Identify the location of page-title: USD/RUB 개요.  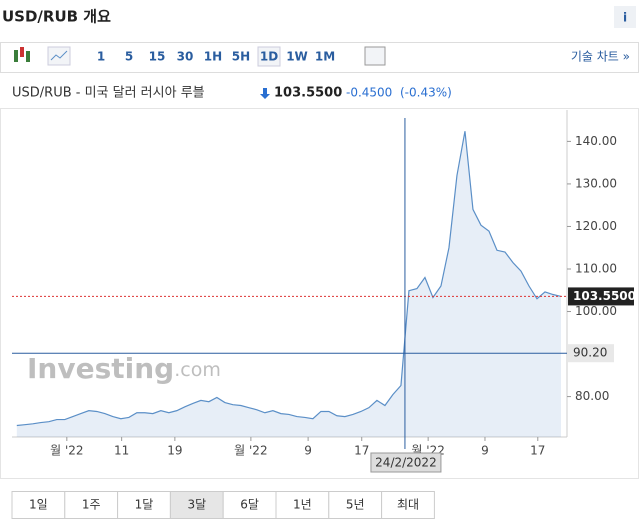
(56, 17).